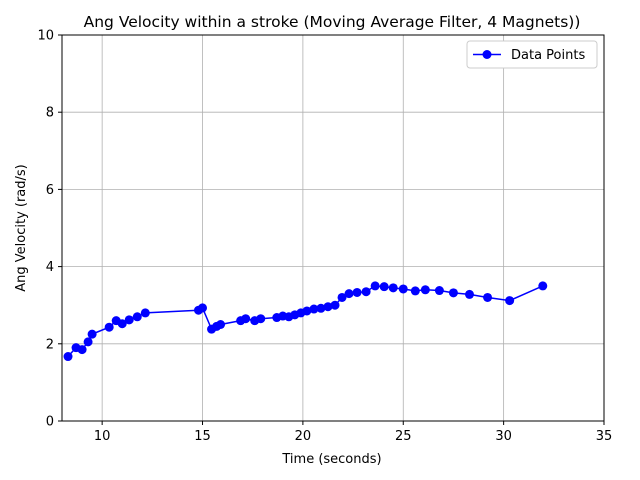 The image size is (640, 480). Describe the element at coordinates (45, 36) in the screenshot. I see `y-tick-label: 10` at that location.